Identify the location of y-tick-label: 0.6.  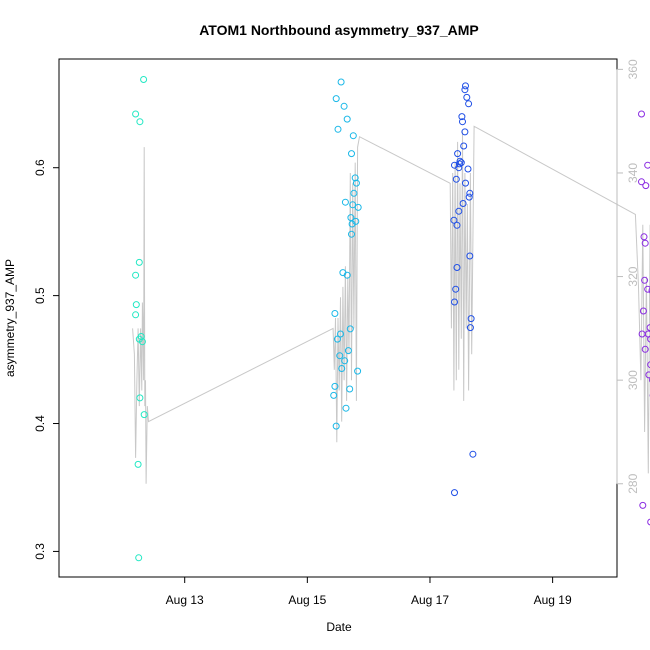
(40, 167).